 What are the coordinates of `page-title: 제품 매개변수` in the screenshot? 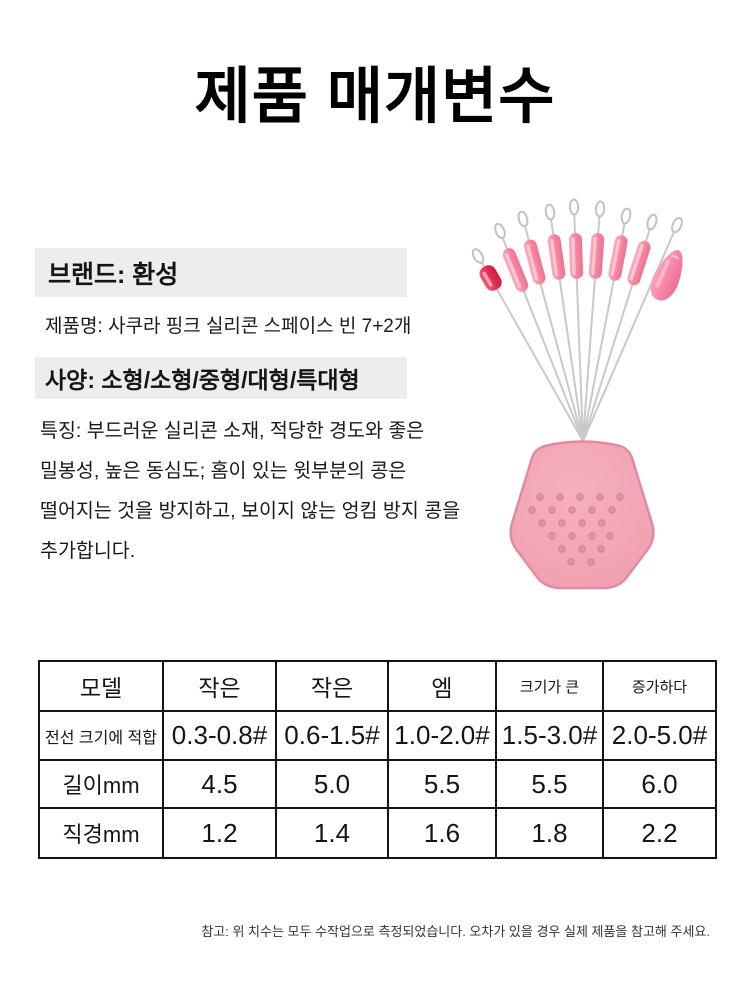 It's located at (375, 96).